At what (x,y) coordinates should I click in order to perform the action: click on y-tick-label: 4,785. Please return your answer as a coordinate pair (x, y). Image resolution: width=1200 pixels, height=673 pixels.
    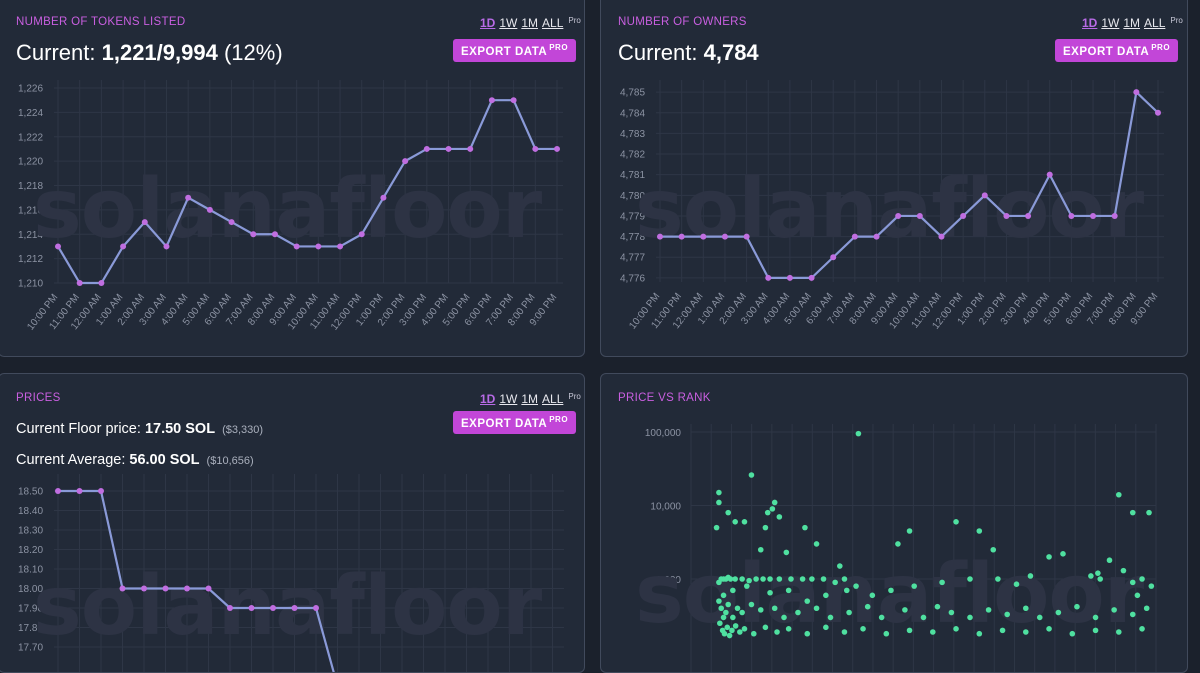
    Looking at the image, I should click on (632, 93).